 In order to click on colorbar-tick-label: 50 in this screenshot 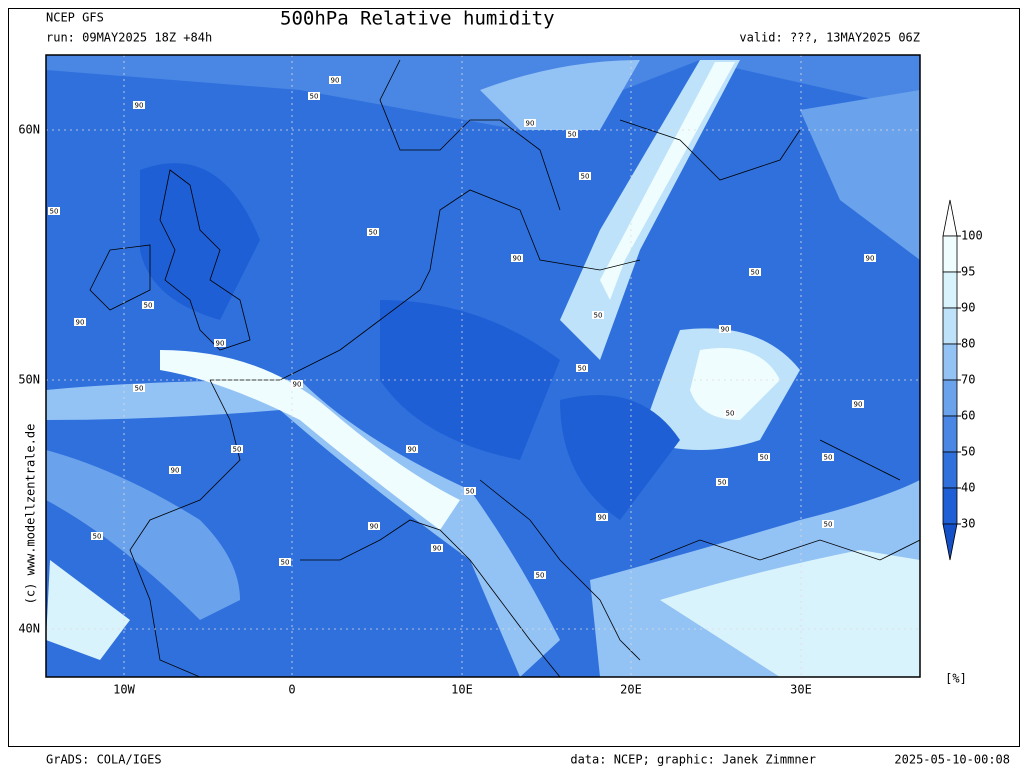, I will do `click(968, 452)`.